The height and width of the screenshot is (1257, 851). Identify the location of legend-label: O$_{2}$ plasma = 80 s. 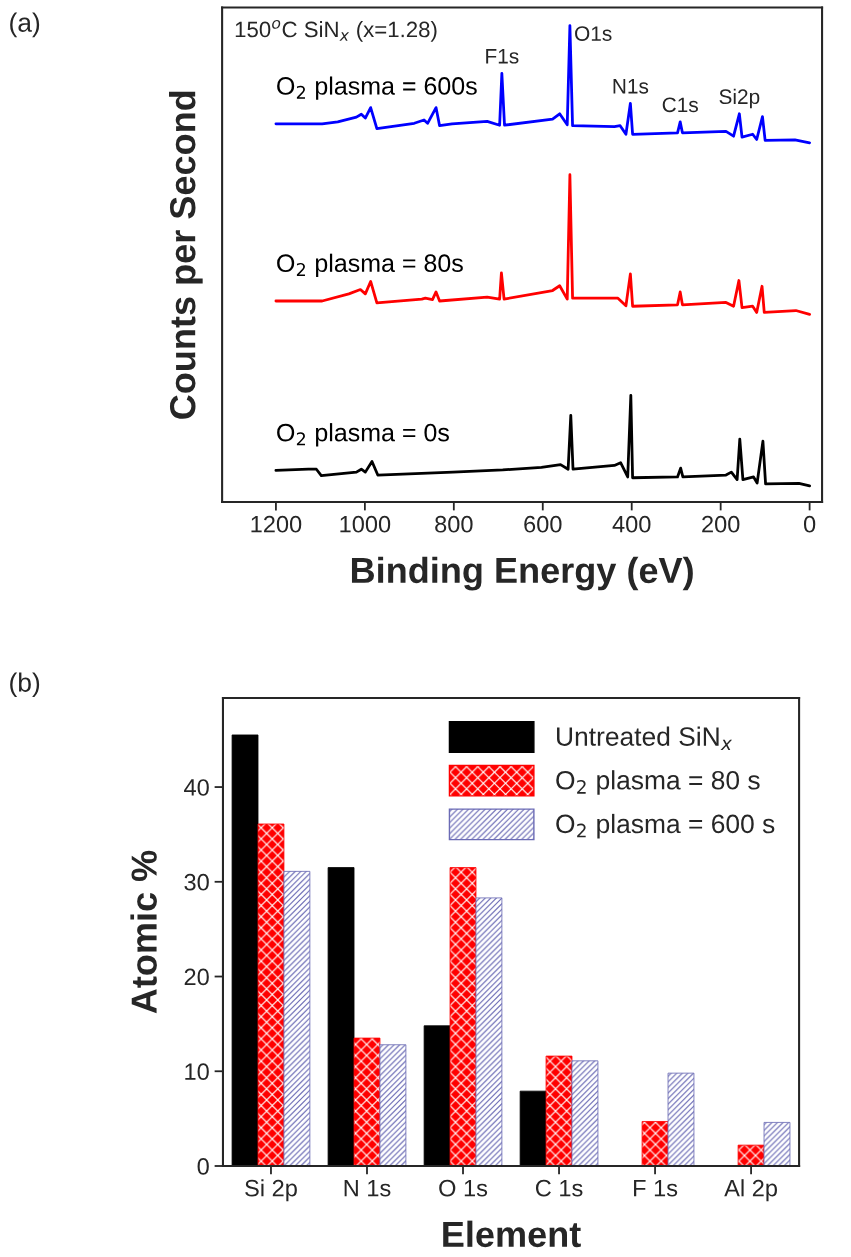
(658, 782).